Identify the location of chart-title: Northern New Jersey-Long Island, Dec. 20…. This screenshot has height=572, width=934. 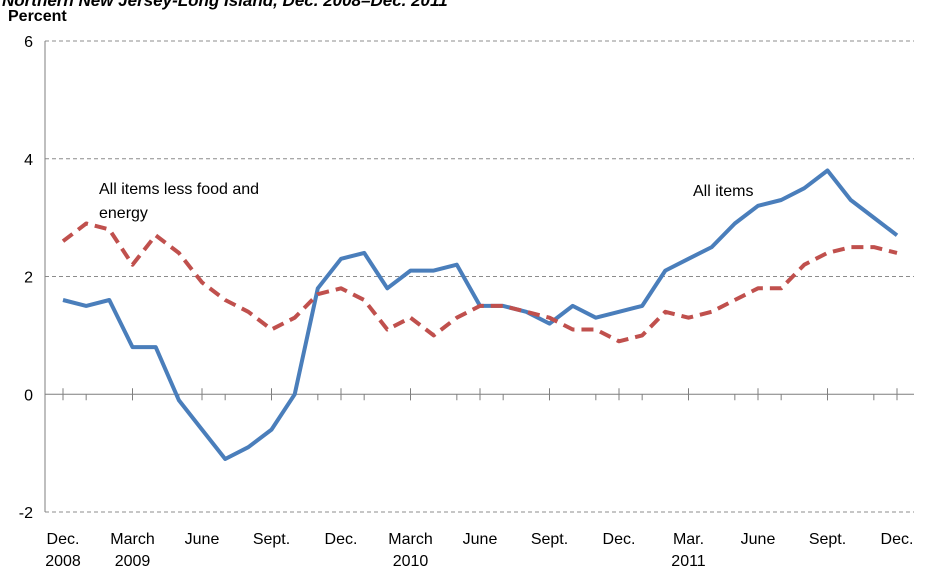
(225, 5).